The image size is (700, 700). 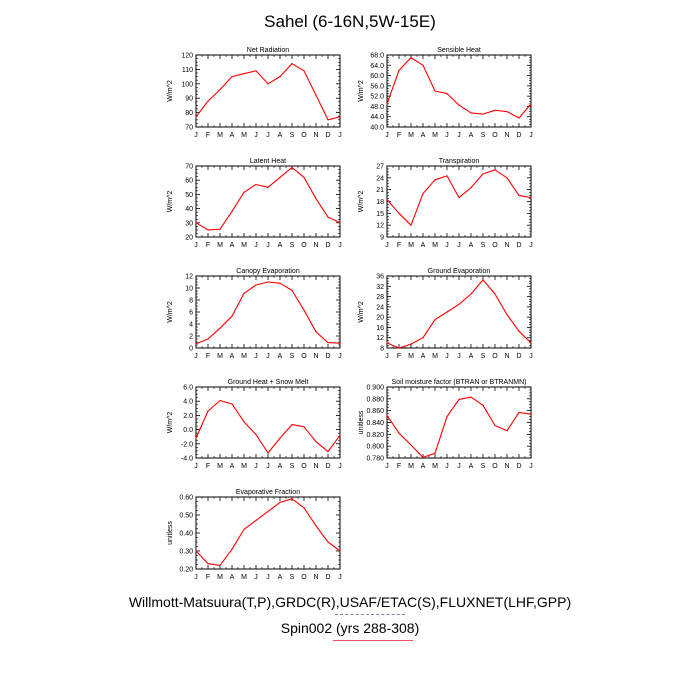 What do you see at coordinates (380, 202) in the screenshot?
I see `y-tick-label: 18` at bounding box center [380, 202].